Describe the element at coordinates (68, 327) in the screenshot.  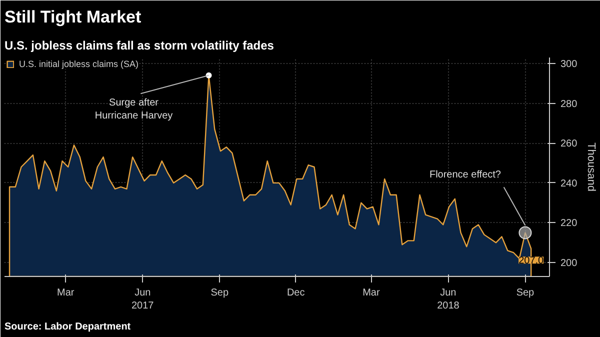
I see `source-note: Source: Labor Department` at that location.